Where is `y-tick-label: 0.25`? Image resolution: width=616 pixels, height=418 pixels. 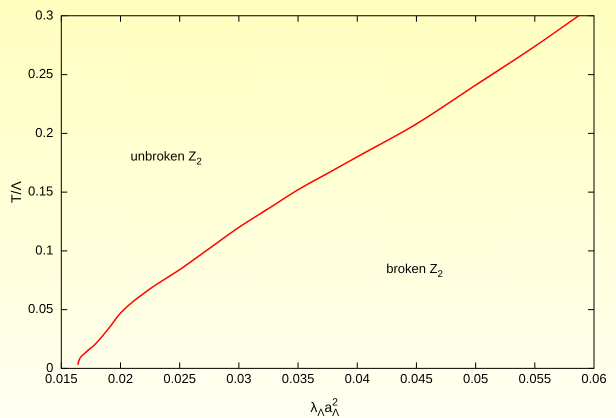 y-tick-label: 0.25 is located at coordinates (41, 74).